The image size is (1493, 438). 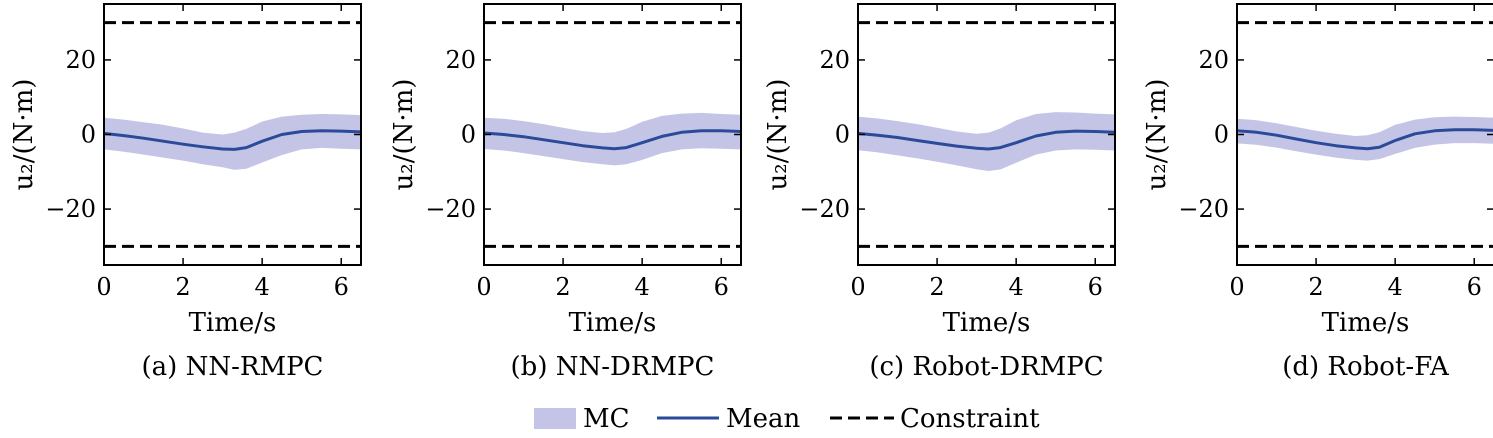 What do you see at coordinates (763, 419) in the screenshot?
I see `legend-label: Mean` at bounding box center [763, 419].